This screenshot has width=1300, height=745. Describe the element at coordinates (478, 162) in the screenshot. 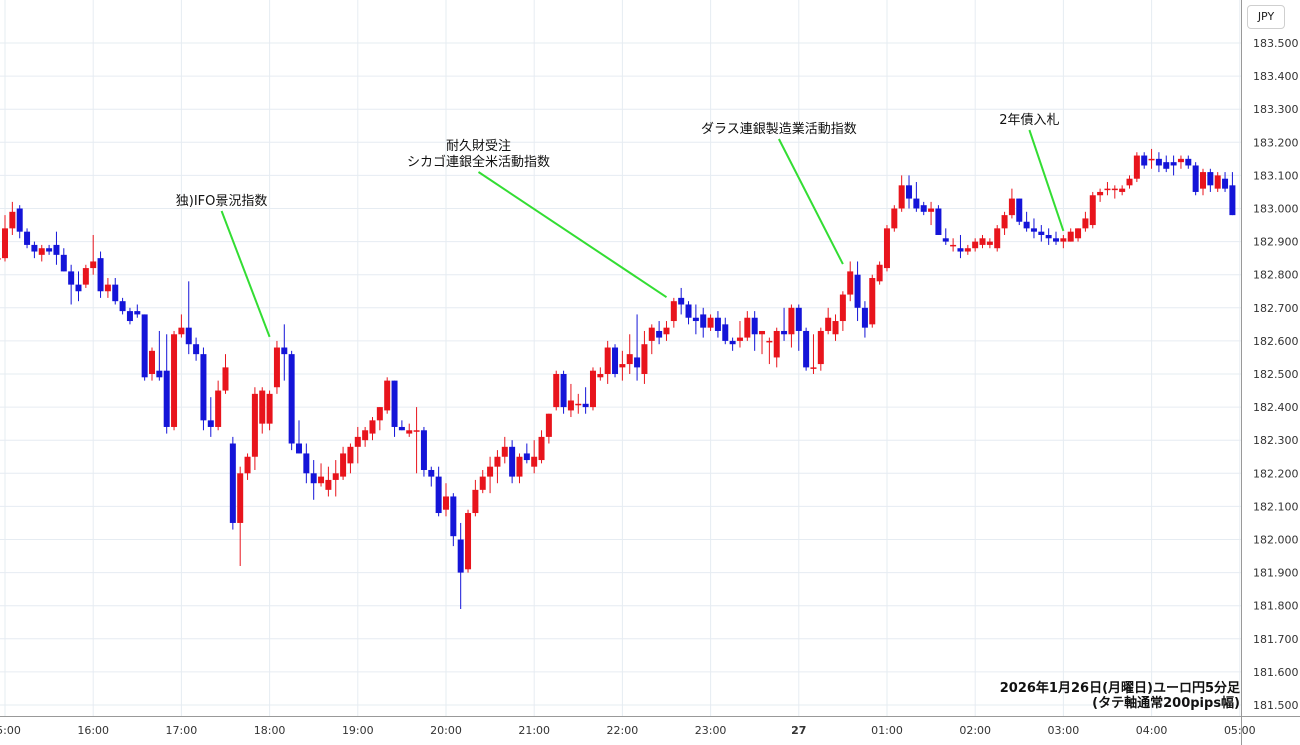

I see `annotation-label: シカゴ連銀全米活動指数` at that location.